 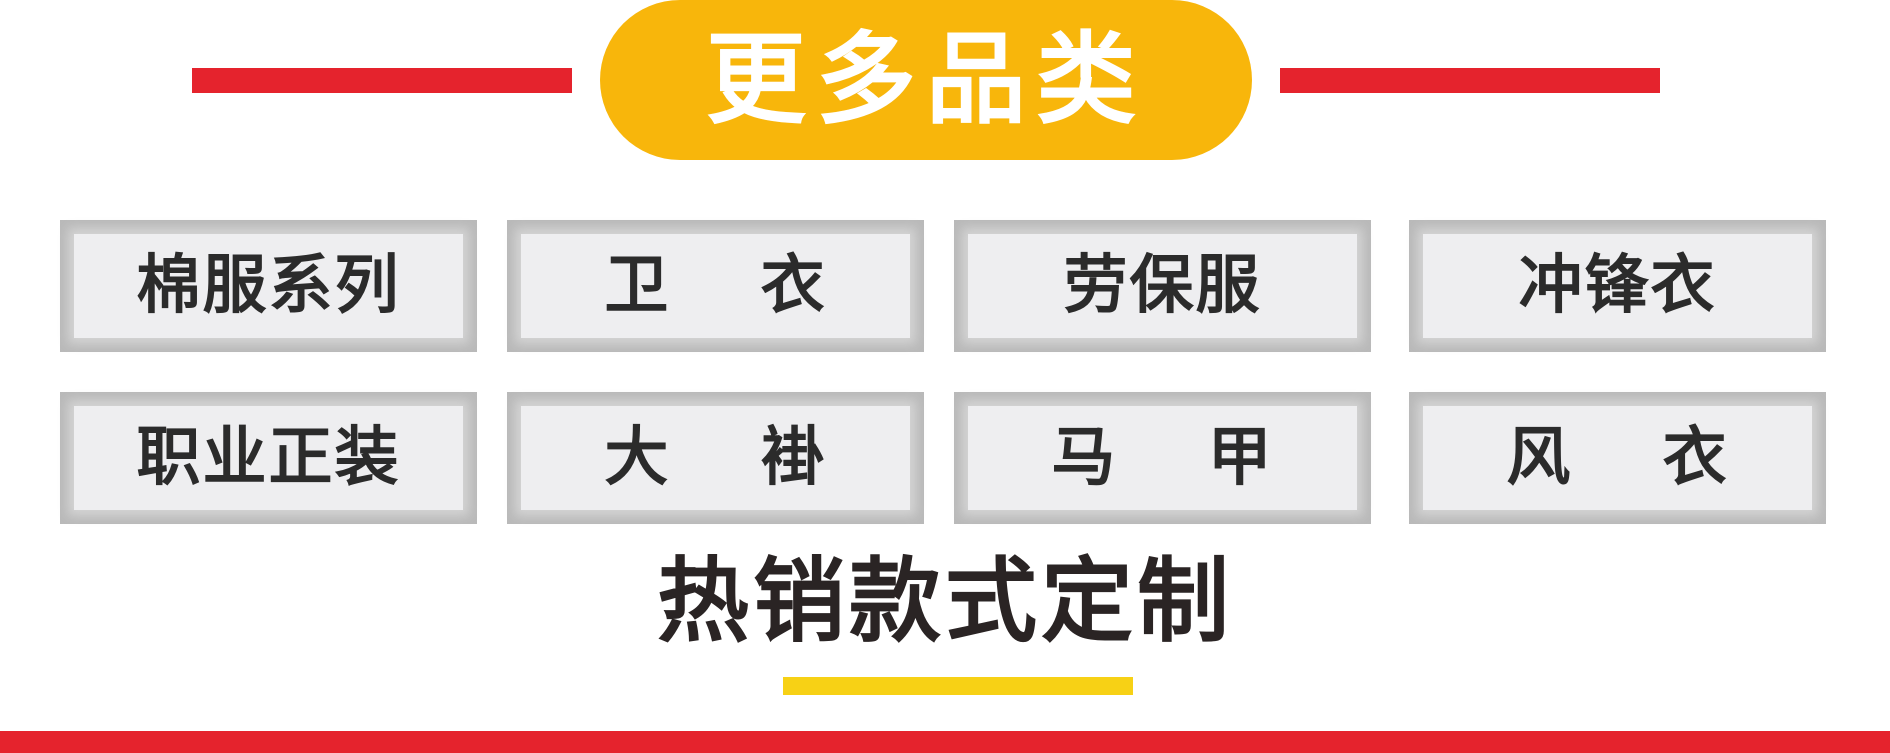 I want to click on subtitle-underline, so click(x=958, y=686).